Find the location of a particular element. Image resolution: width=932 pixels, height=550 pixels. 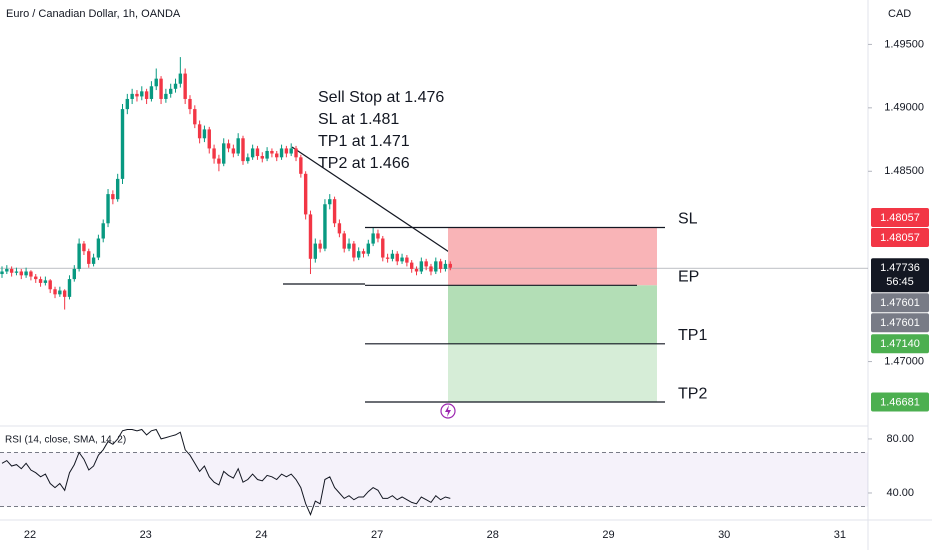

y-tick-label: 1.49500 is located at coordinates (904, 44).